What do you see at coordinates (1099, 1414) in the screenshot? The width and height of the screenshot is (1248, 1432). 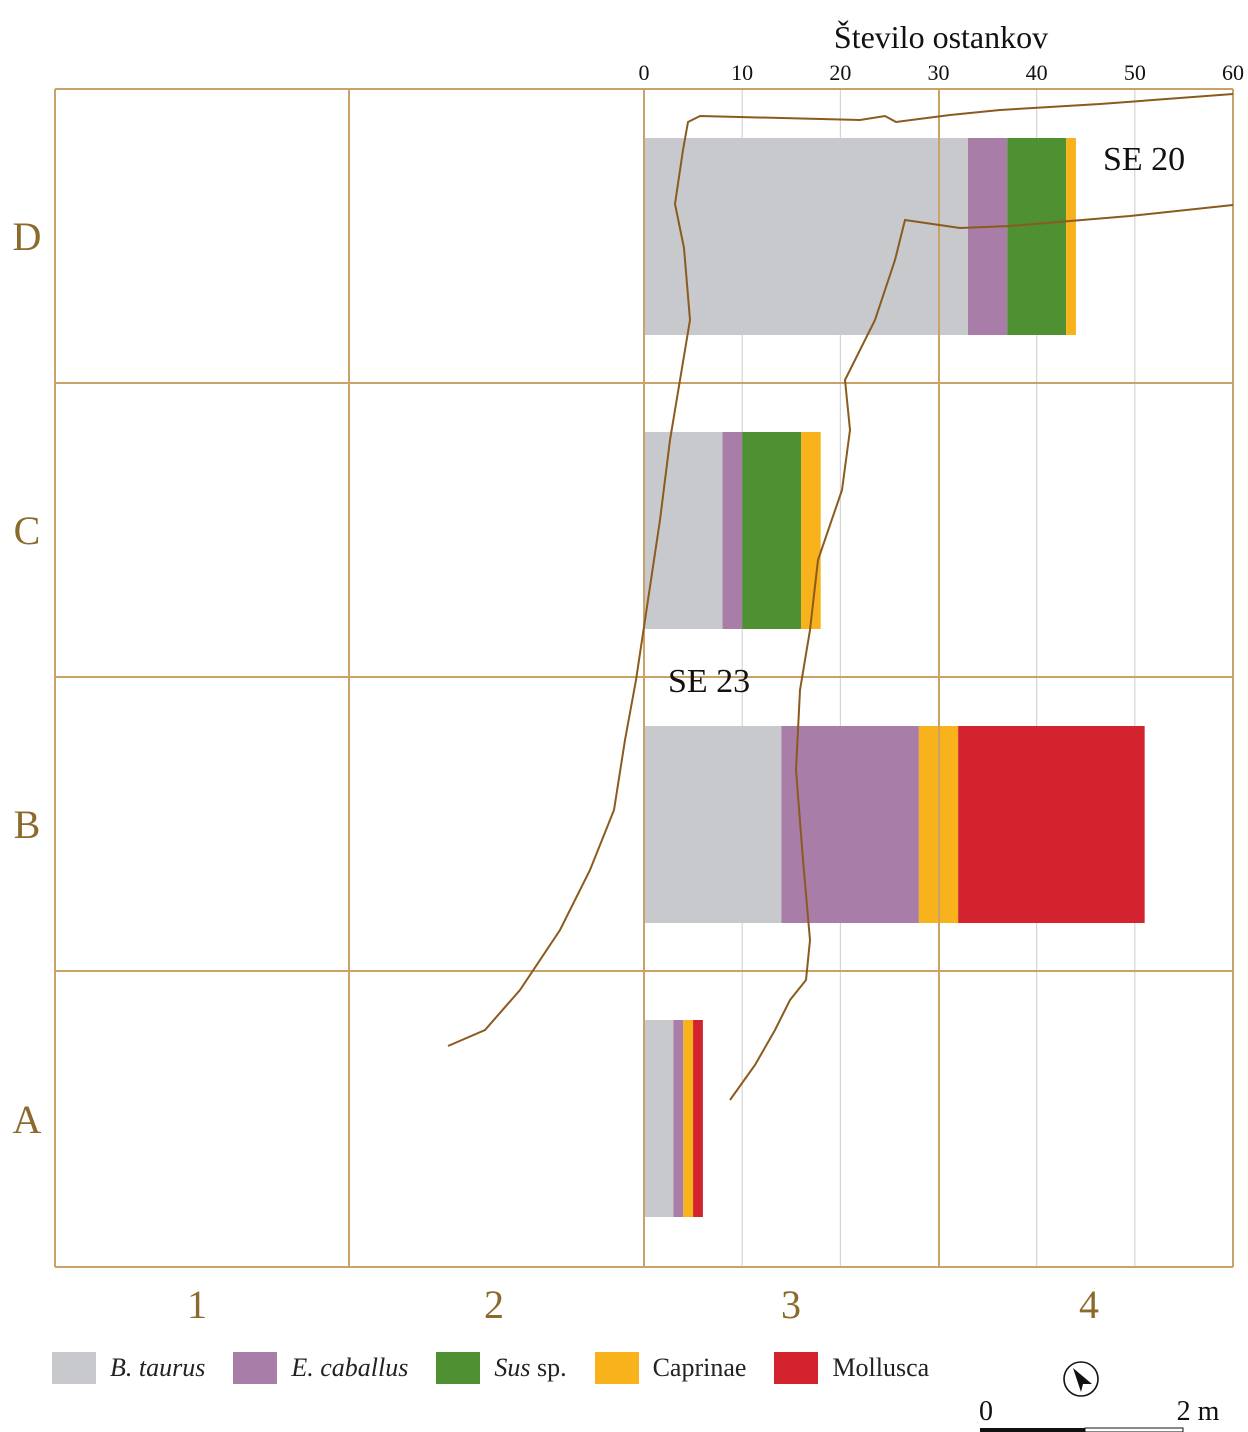 I see `scale-bar: 0 2 m` at bounding box center [1099, 1414].